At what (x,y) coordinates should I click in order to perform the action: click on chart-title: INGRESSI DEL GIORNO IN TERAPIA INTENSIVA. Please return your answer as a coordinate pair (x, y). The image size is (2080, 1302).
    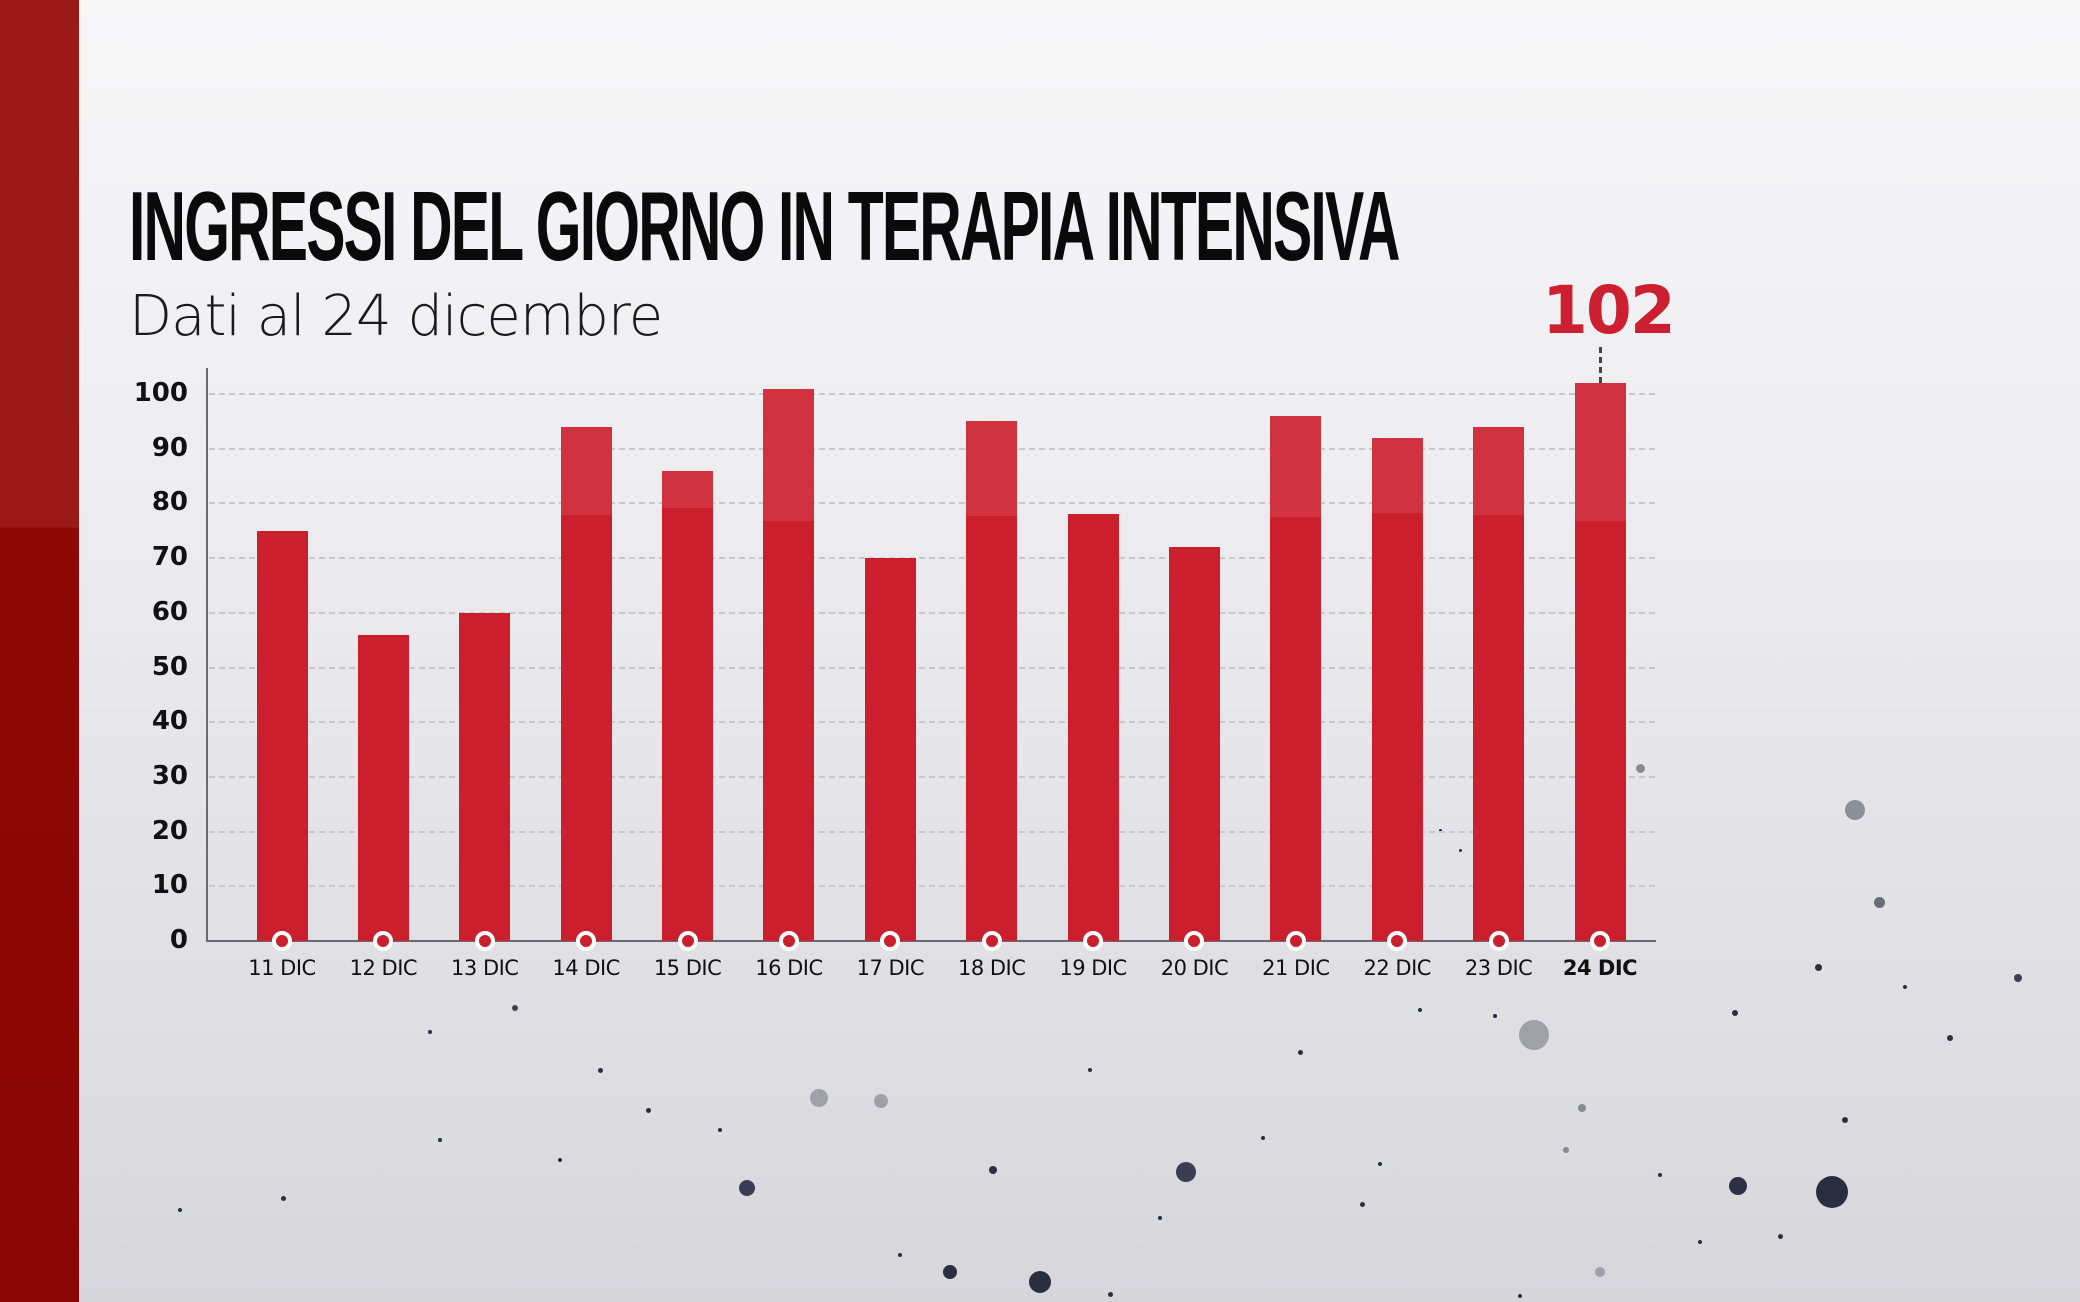
    Looking at the image, I should click on (764, 226).